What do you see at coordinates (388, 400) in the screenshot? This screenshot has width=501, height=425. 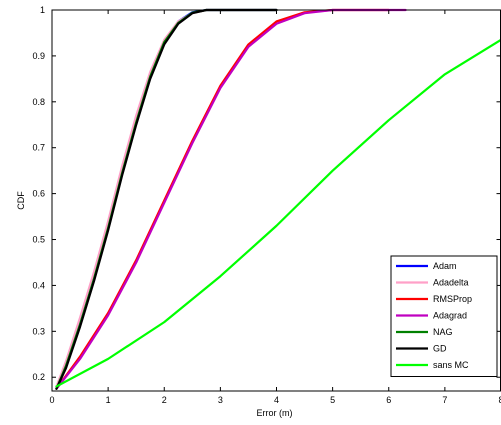 I see `x-tick-label: 6` at bounding box center [388, 400].